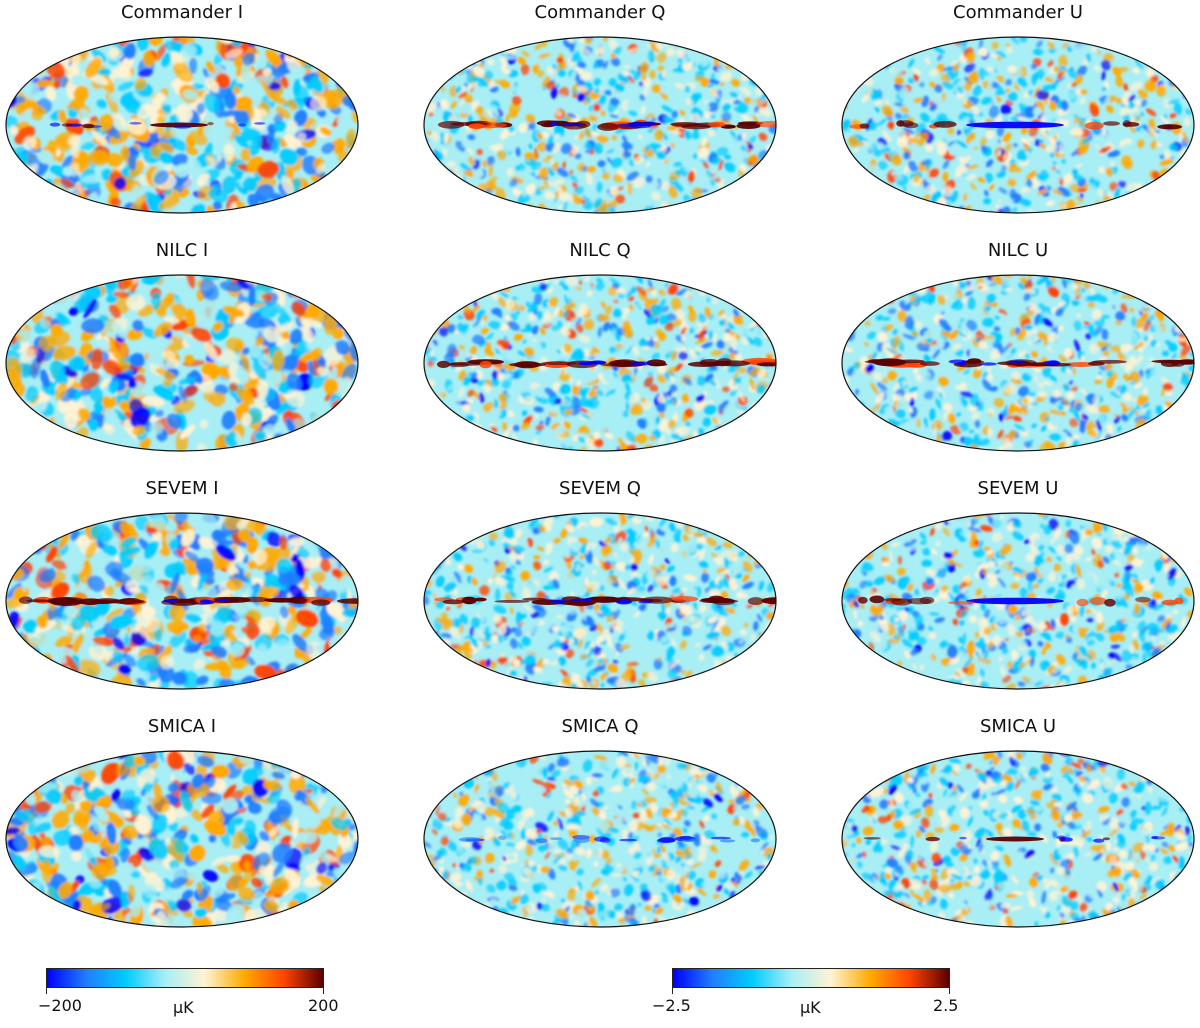 The height and width of the screenshot is (1028, 1200). I want to click on map-panel: Commander U, so click(1018, 112).